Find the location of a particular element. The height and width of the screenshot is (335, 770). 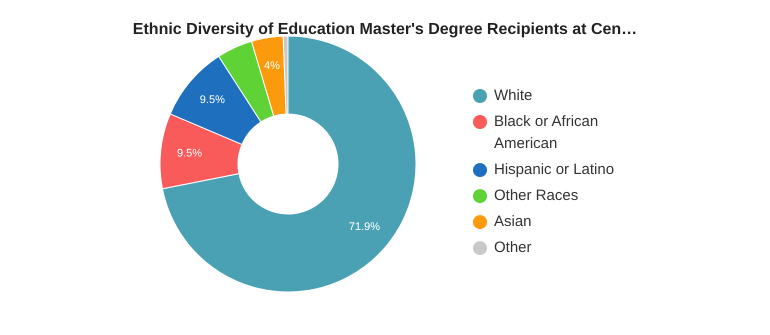

legend-label: Black or African American is located at coordinates (546, 132).